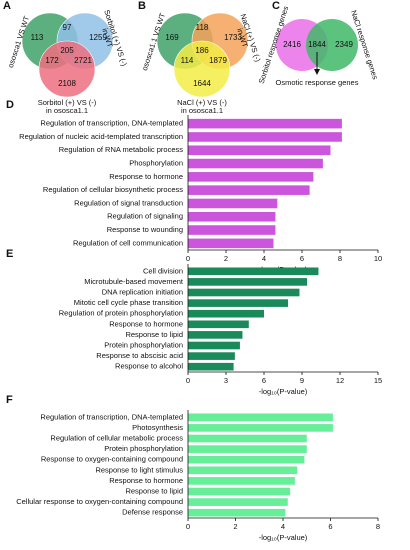 This screenshot has height=550, width=410. Describe the element at coordinates (10, 105) in the screenshot. I see `panel-label: D` at that location.